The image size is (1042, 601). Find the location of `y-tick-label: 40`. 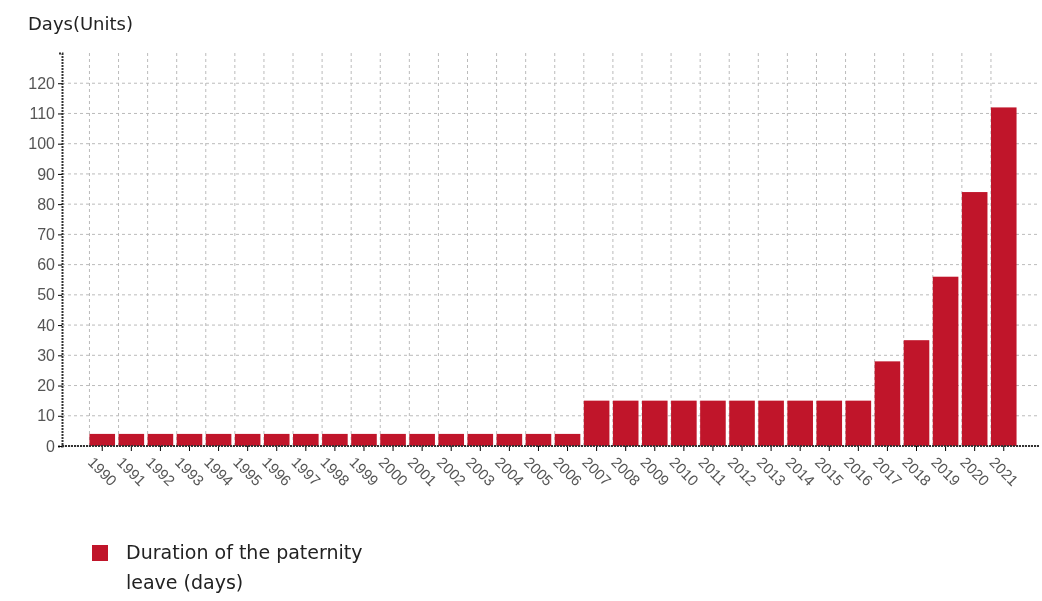

y-tick-label: 40 is located at coordinates (46, 325).